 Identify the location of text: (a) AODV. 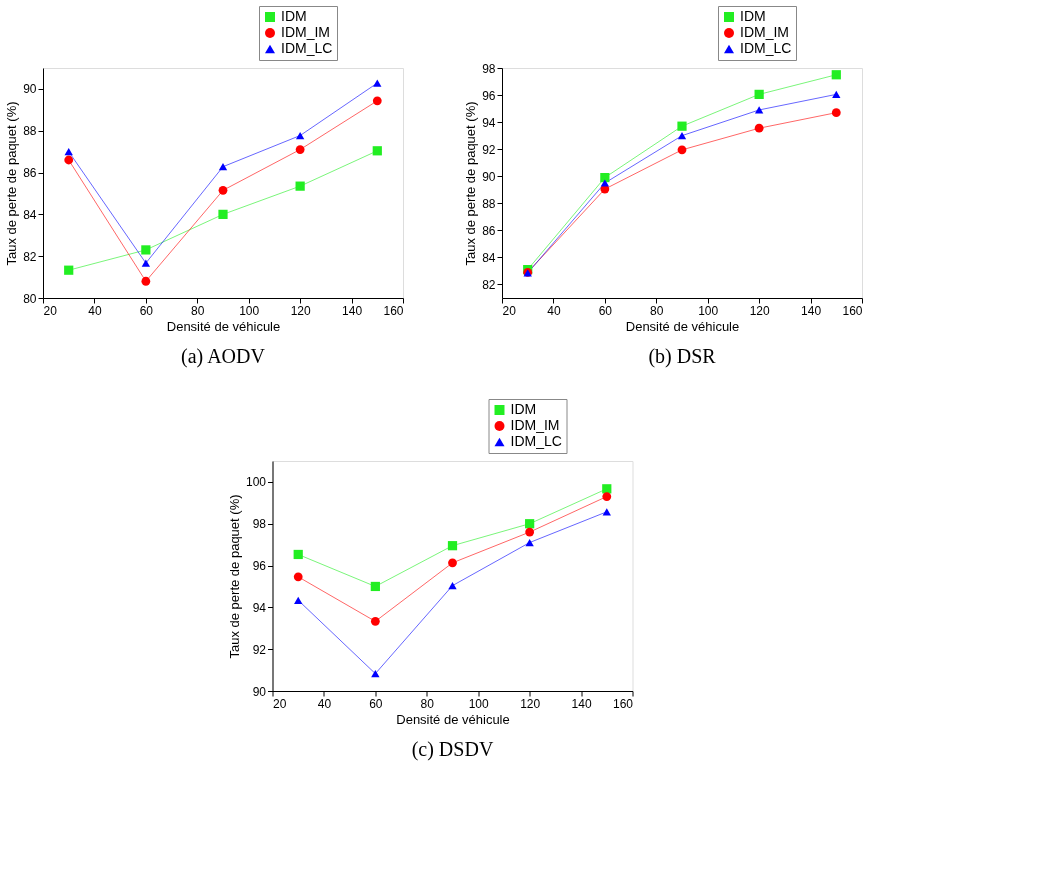
(223, 356).